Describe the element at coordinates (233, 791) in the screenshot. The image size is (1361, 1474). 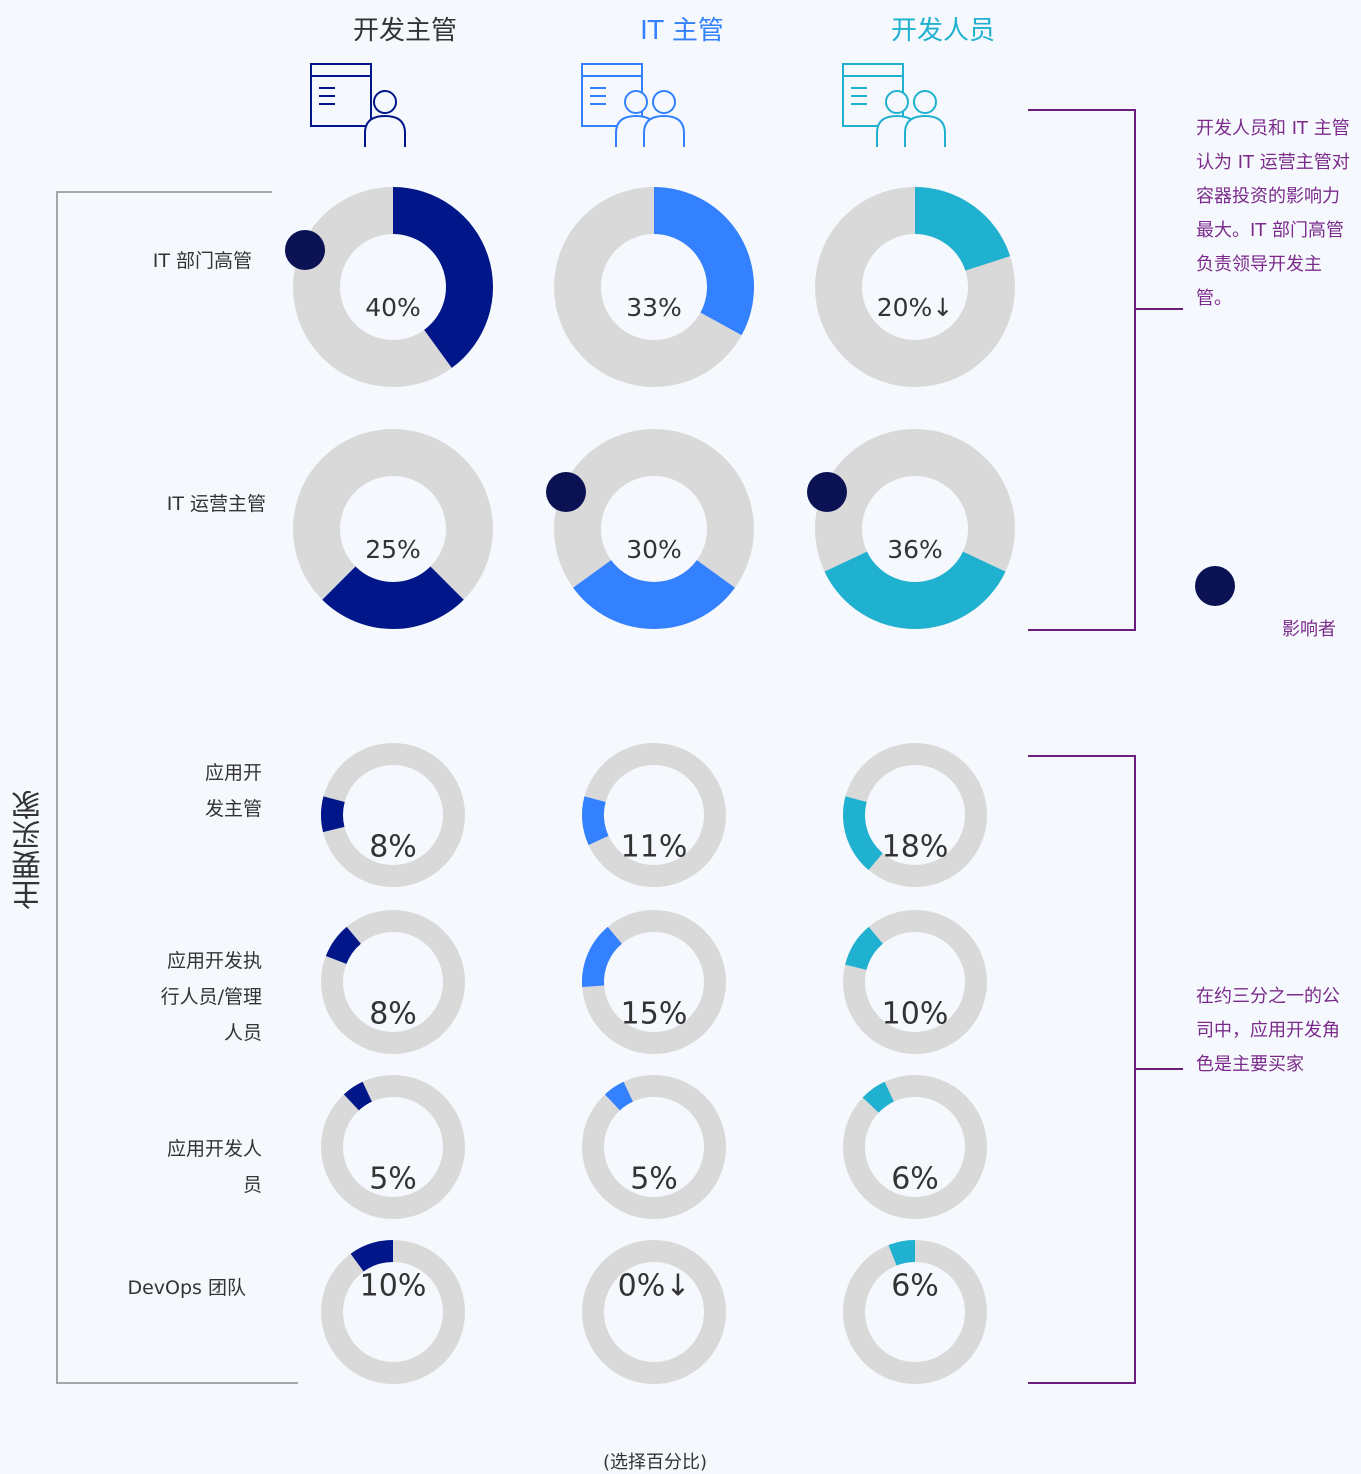
I see `row-label: 应用开发主管` at that location.